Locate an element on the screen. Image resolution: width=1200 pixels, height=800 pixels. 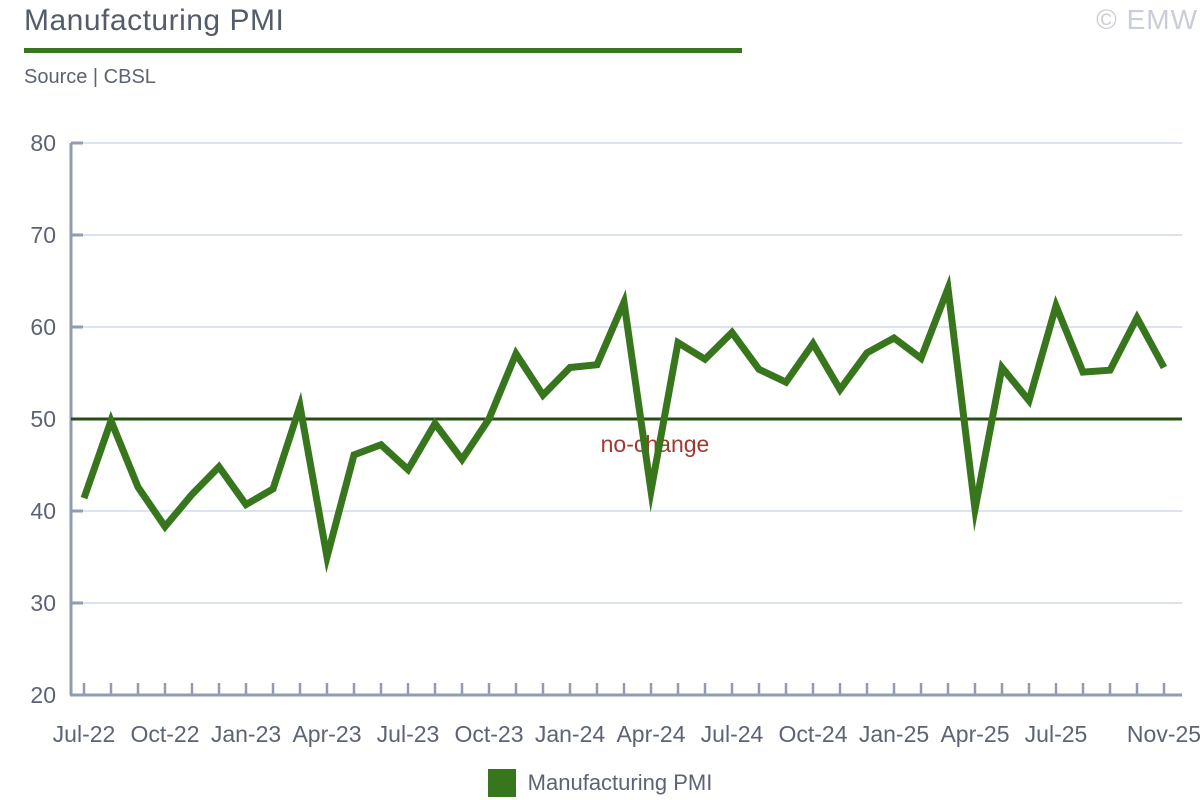
x-tick-label: Jul-22 is located at coordinates (84, 734).